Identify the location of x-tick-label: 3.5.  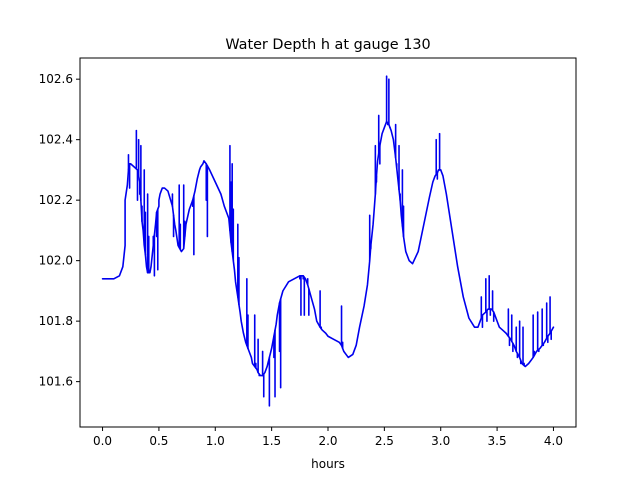
(497, 441).